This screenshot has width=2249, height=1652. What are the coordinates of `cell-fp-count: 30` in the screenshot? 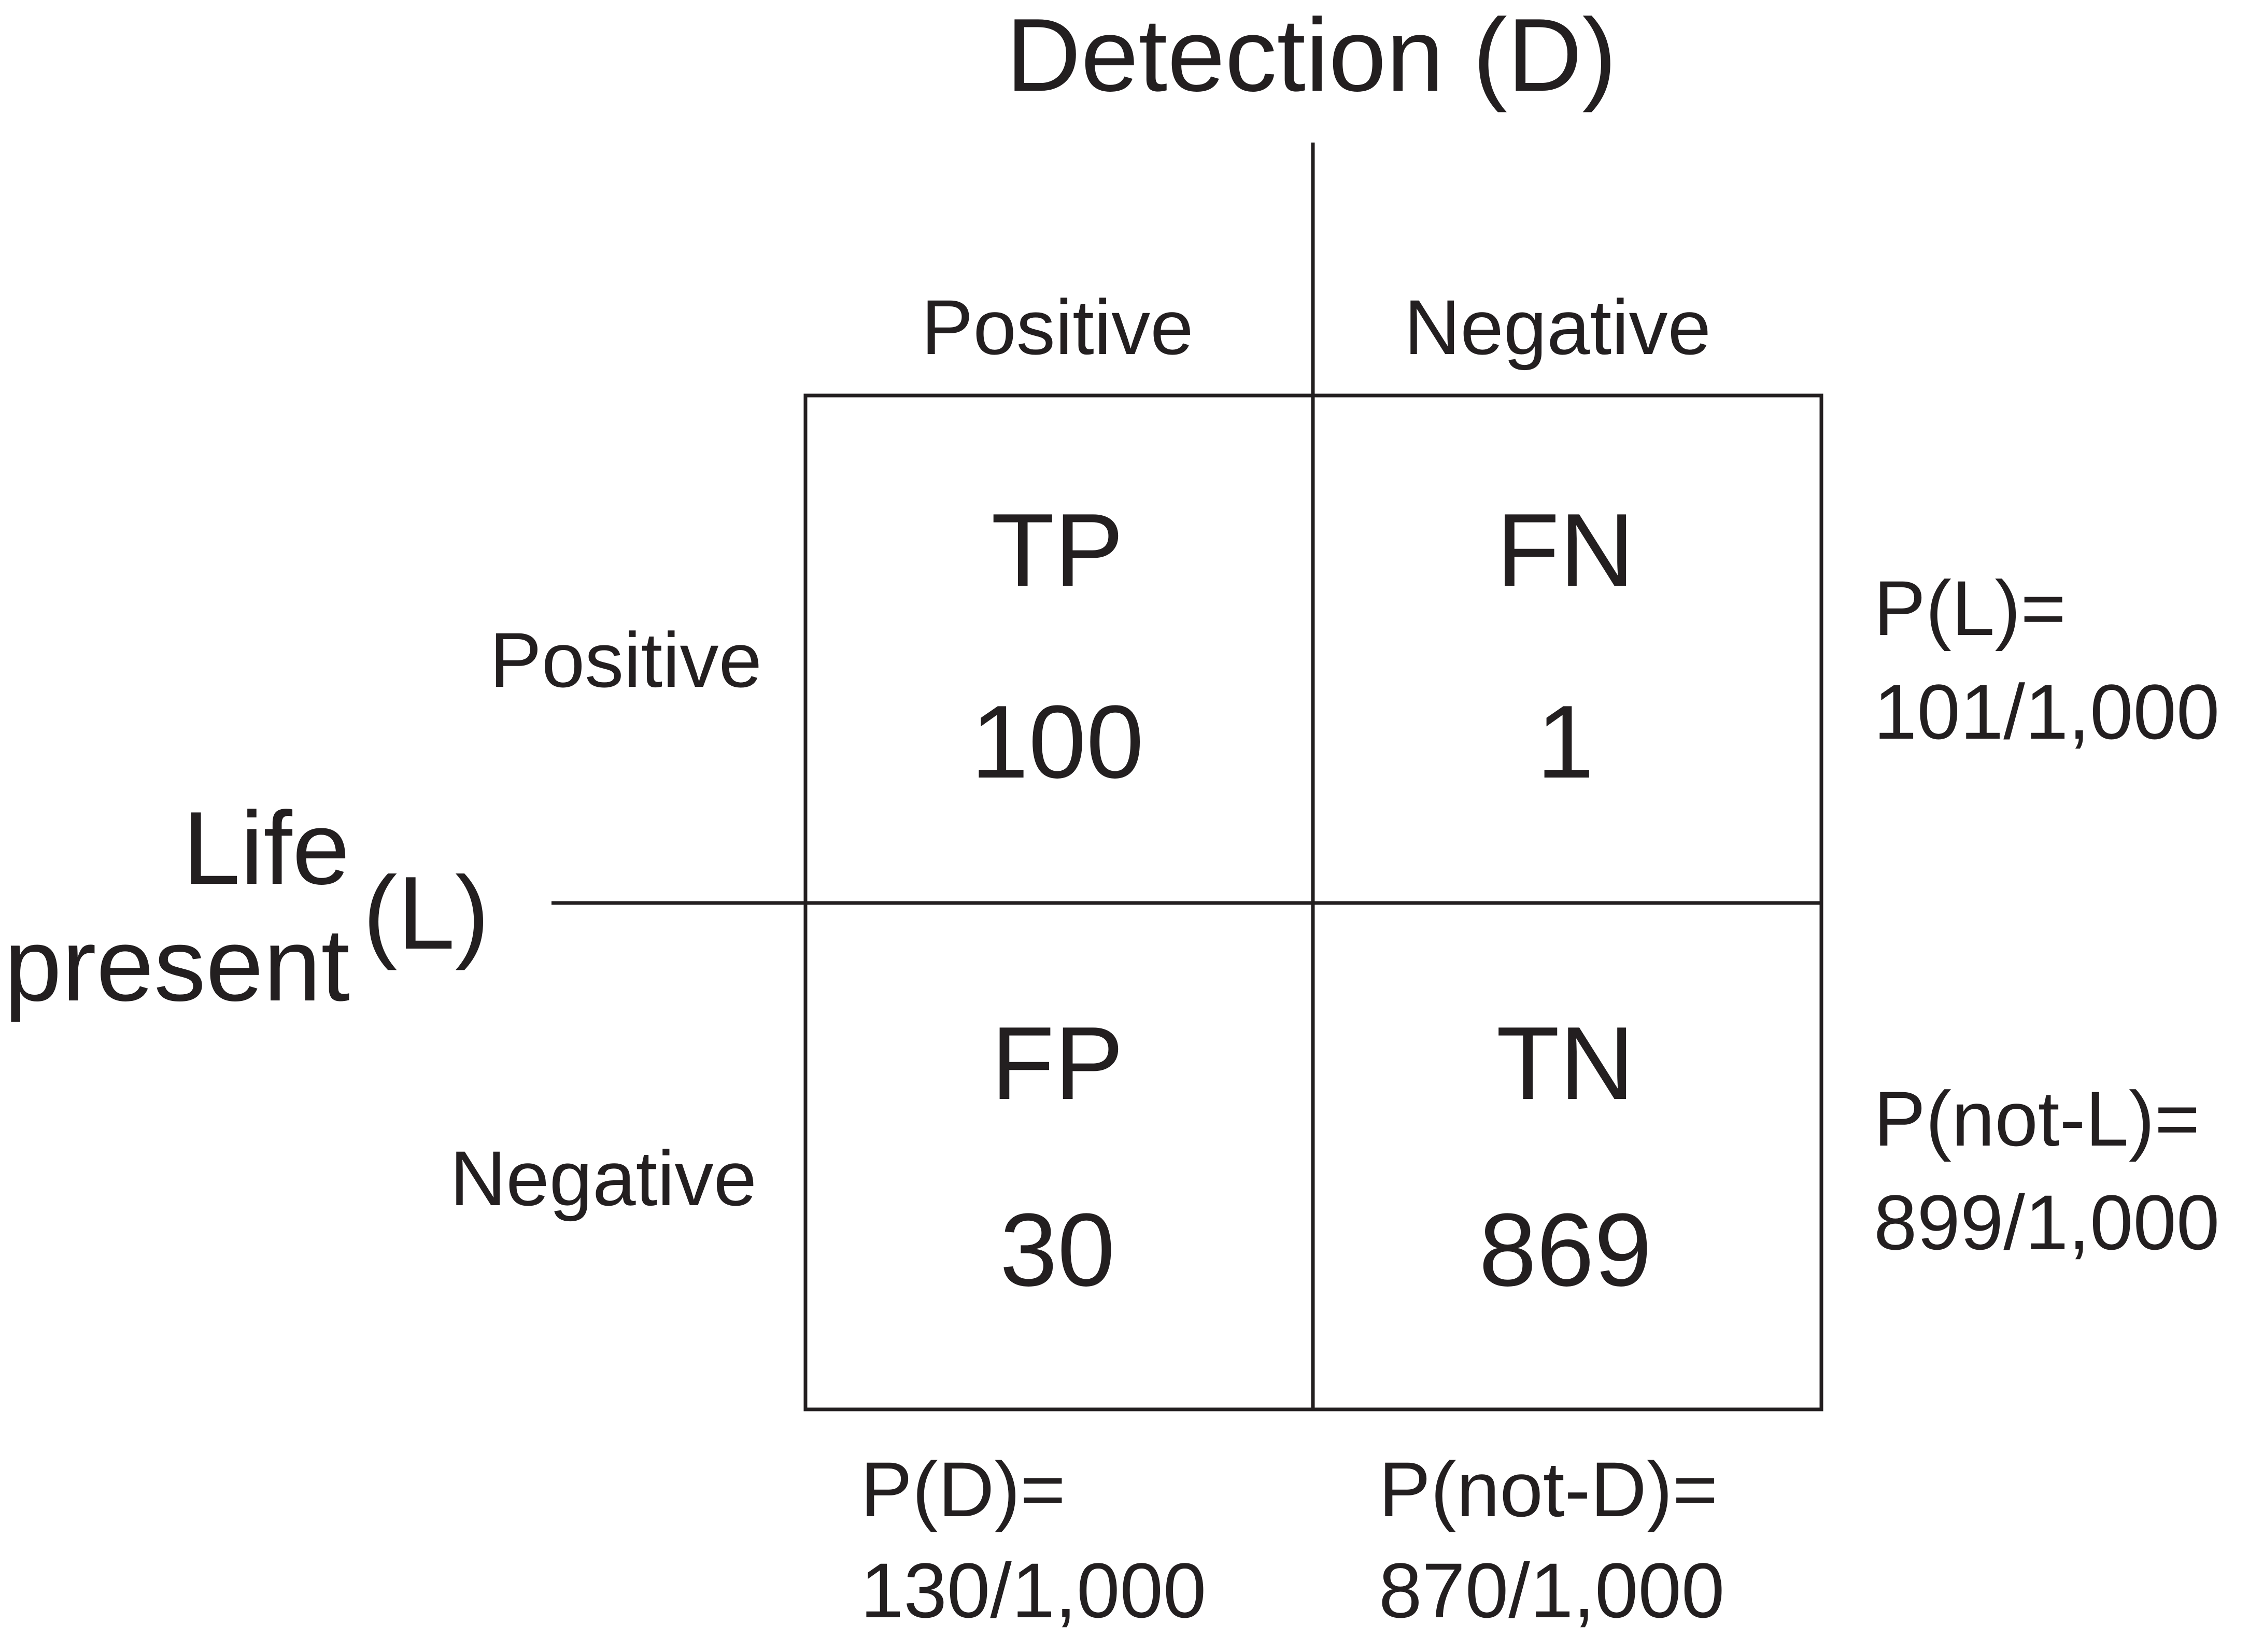 It's located at (1057, 1250).